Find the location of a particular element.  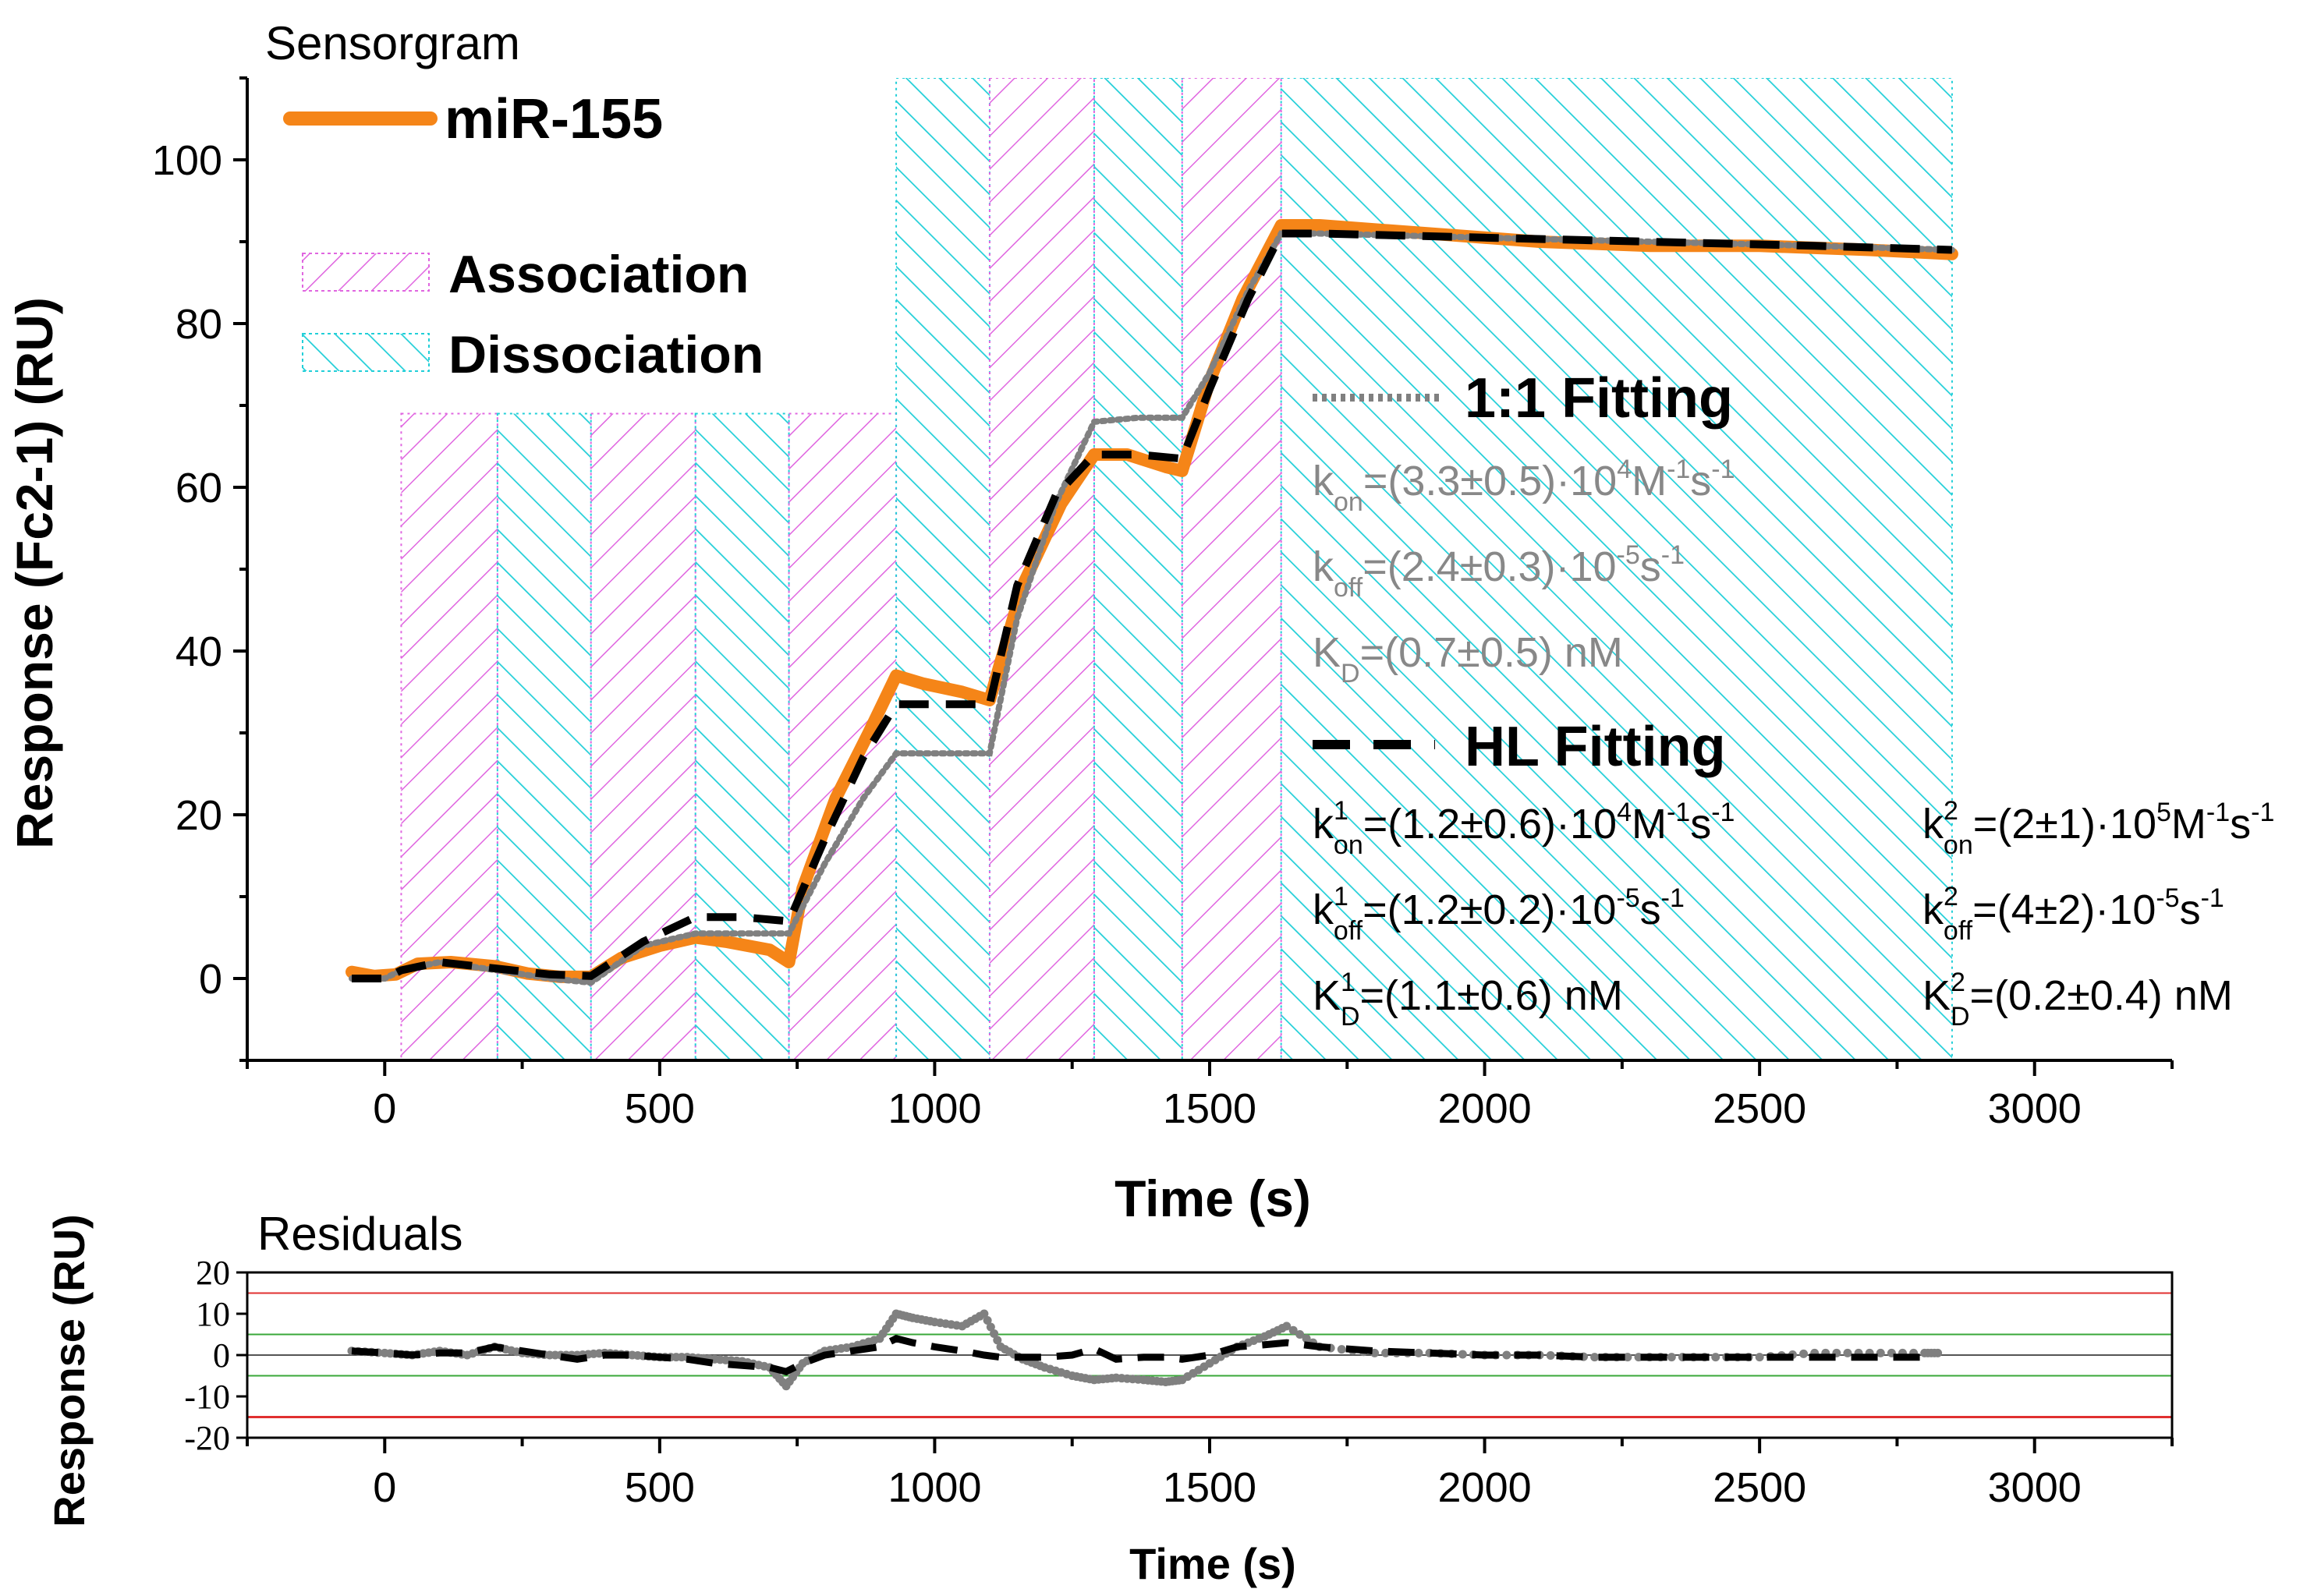

residual-y-tick-label: -10 is located at coordinates (207, 1397).